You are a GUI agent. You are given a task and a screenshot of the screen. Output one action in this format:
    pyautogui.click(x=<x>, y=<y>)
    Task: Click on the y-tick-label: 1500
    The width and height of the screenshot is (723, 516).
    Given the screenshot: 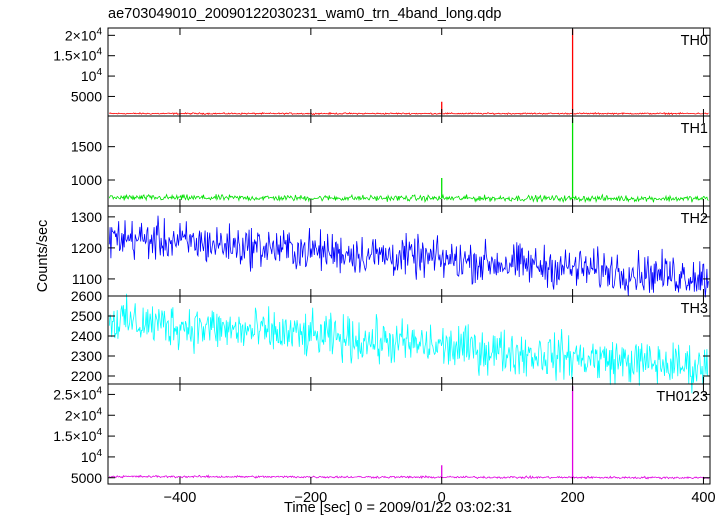 What is the action you would take?
    pyautogui.click(x=86, y=147)
    